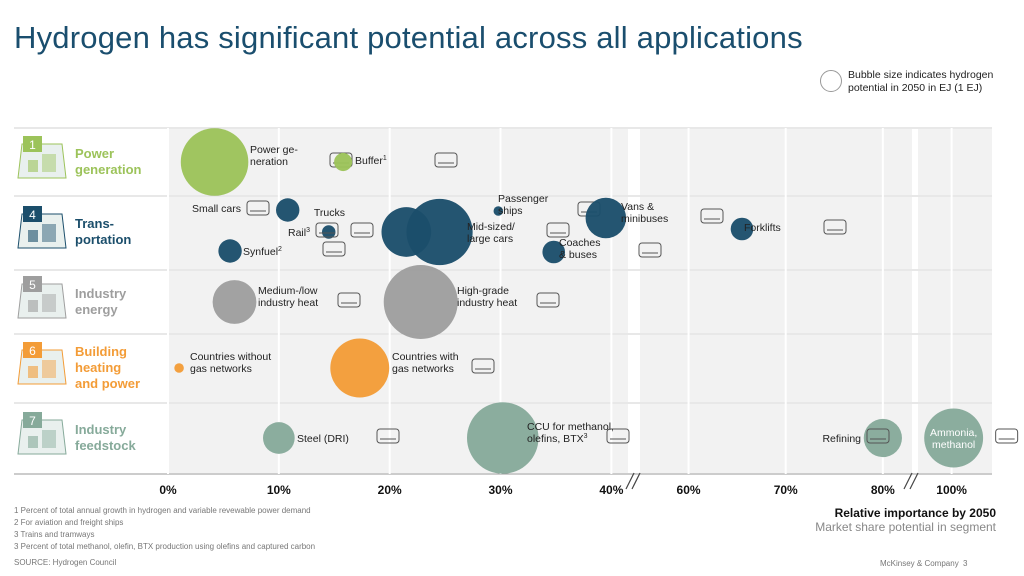  Describe the element at coordinates (491, 227) in the screenshot. I see `bubble-label: Mid-sized/` at that location.